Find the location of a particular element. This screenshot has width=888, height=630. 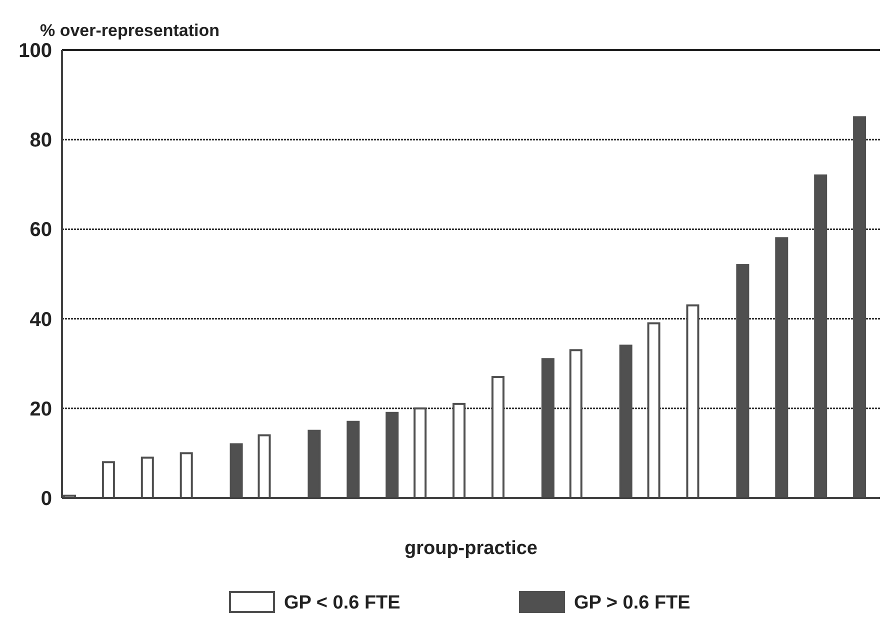

y-tick-label: 80 is located at coordinates (41, 141).